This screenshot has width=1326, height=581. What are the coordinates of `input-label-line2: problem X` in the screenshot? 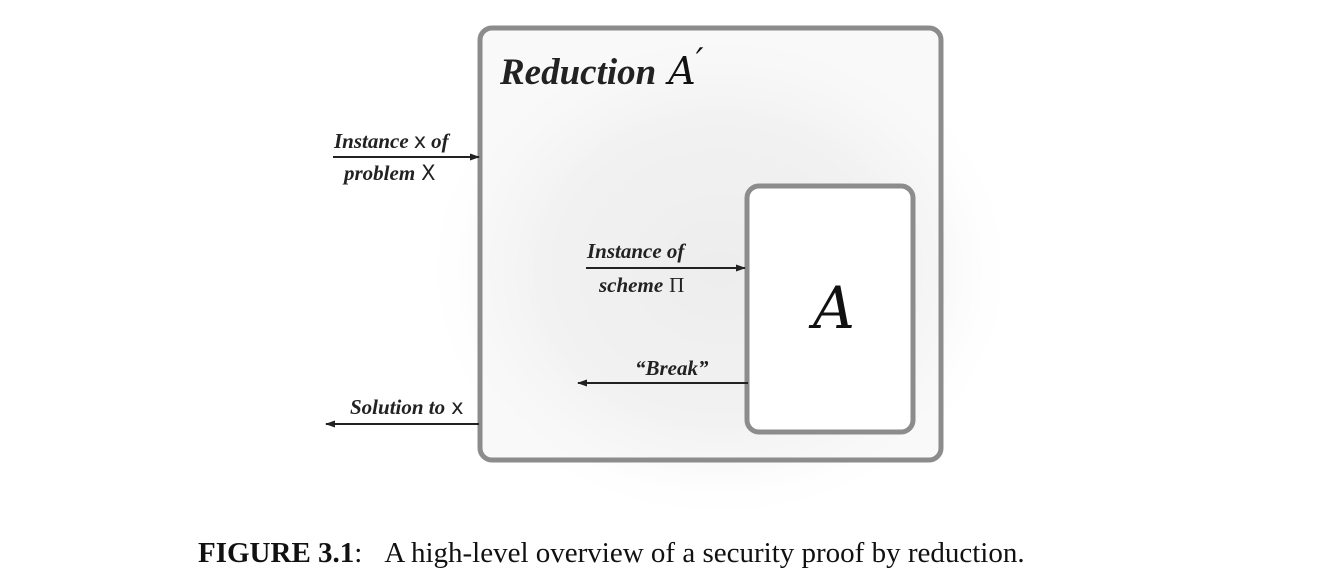 It's located at (389, 173).